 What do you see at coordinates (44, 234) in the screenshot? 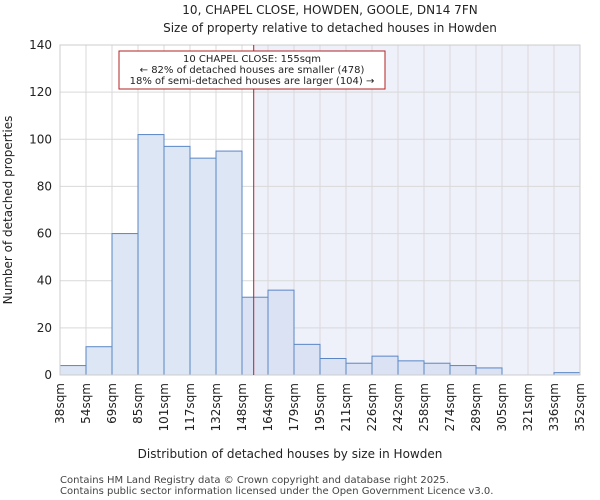
I see `y-tick-label: 60` at bounding box center [44, 234].